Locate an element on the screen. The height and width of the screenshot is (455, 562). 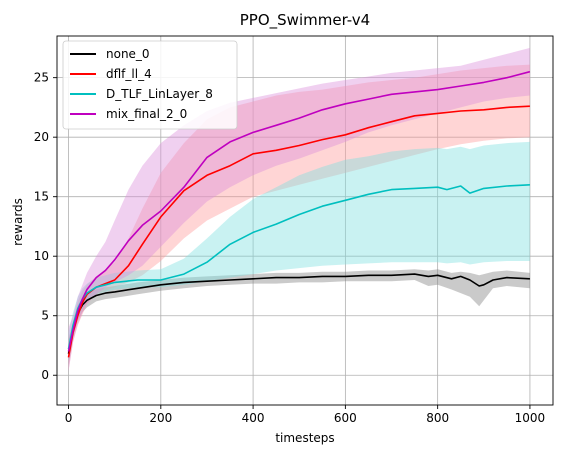
y-tick-label: 0 is located at coordinates (45, 375).